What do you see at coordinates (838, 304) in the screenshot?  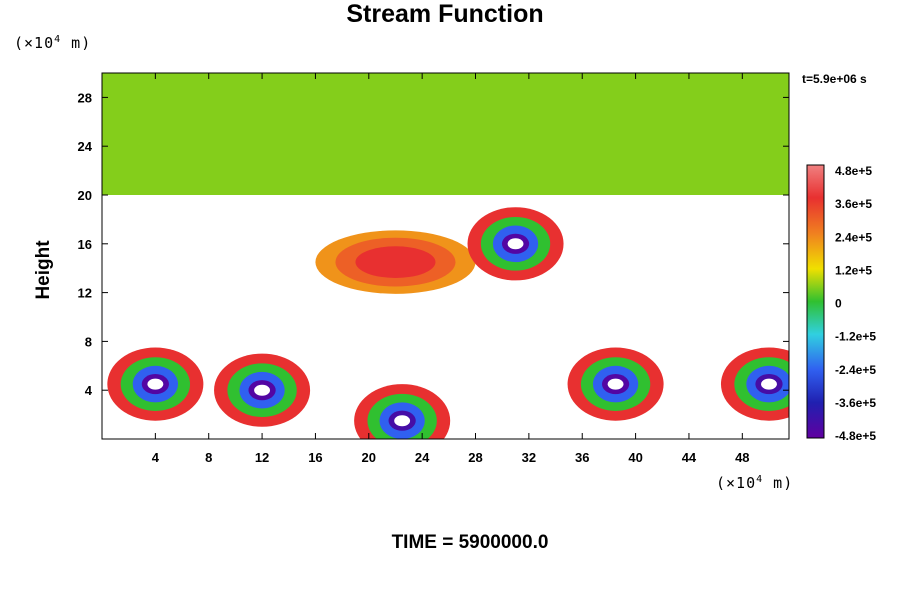 I see `colorbar-label: 0` at bounding box center [838, 304].